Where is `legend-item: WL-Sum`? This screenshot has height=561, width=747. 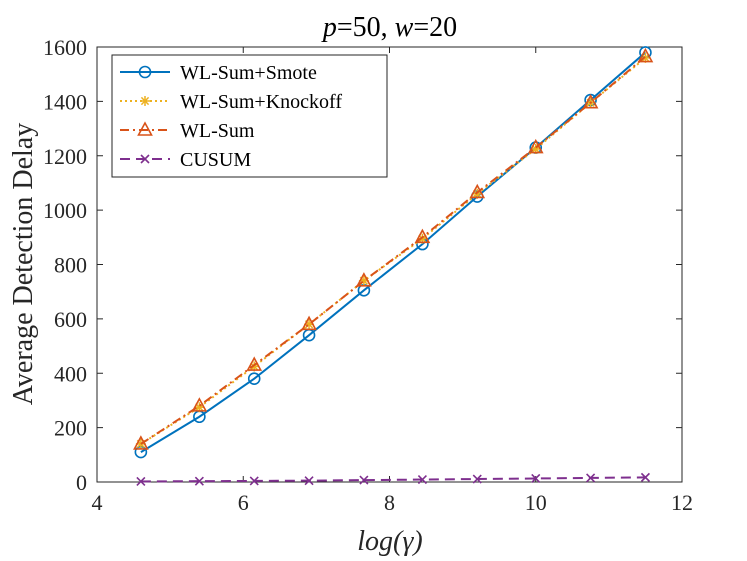
legend-item: WL-Sum is located at coordinates (187, 131).